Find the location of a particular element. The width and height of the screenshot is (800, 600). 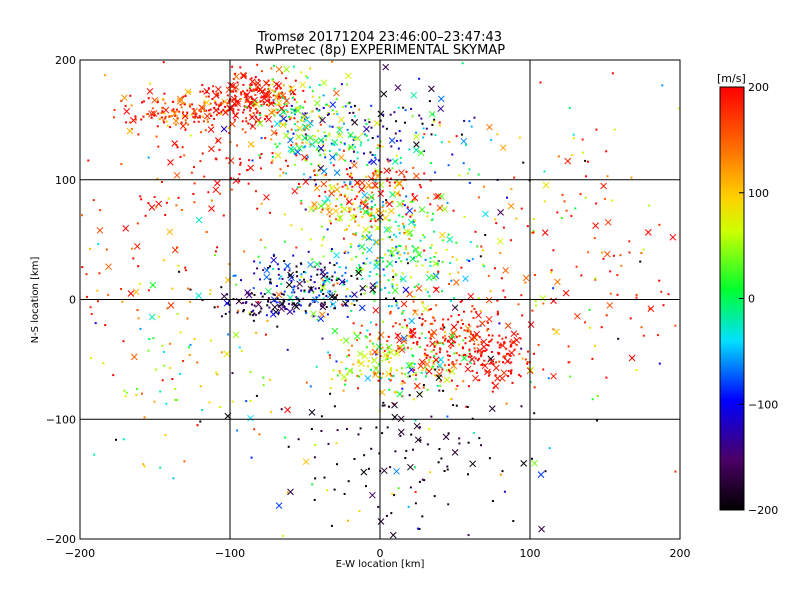

x-tick-label: −200 is located at coordinates (80, 553).